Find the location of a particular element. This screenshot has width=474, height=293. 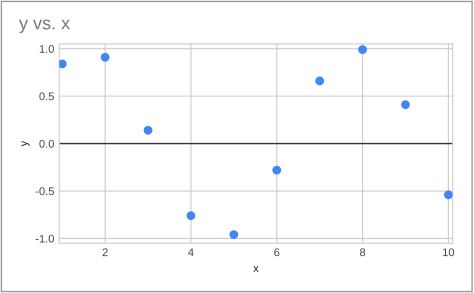

y-tick-label: 1.0 is located at coordinates (47, 48).